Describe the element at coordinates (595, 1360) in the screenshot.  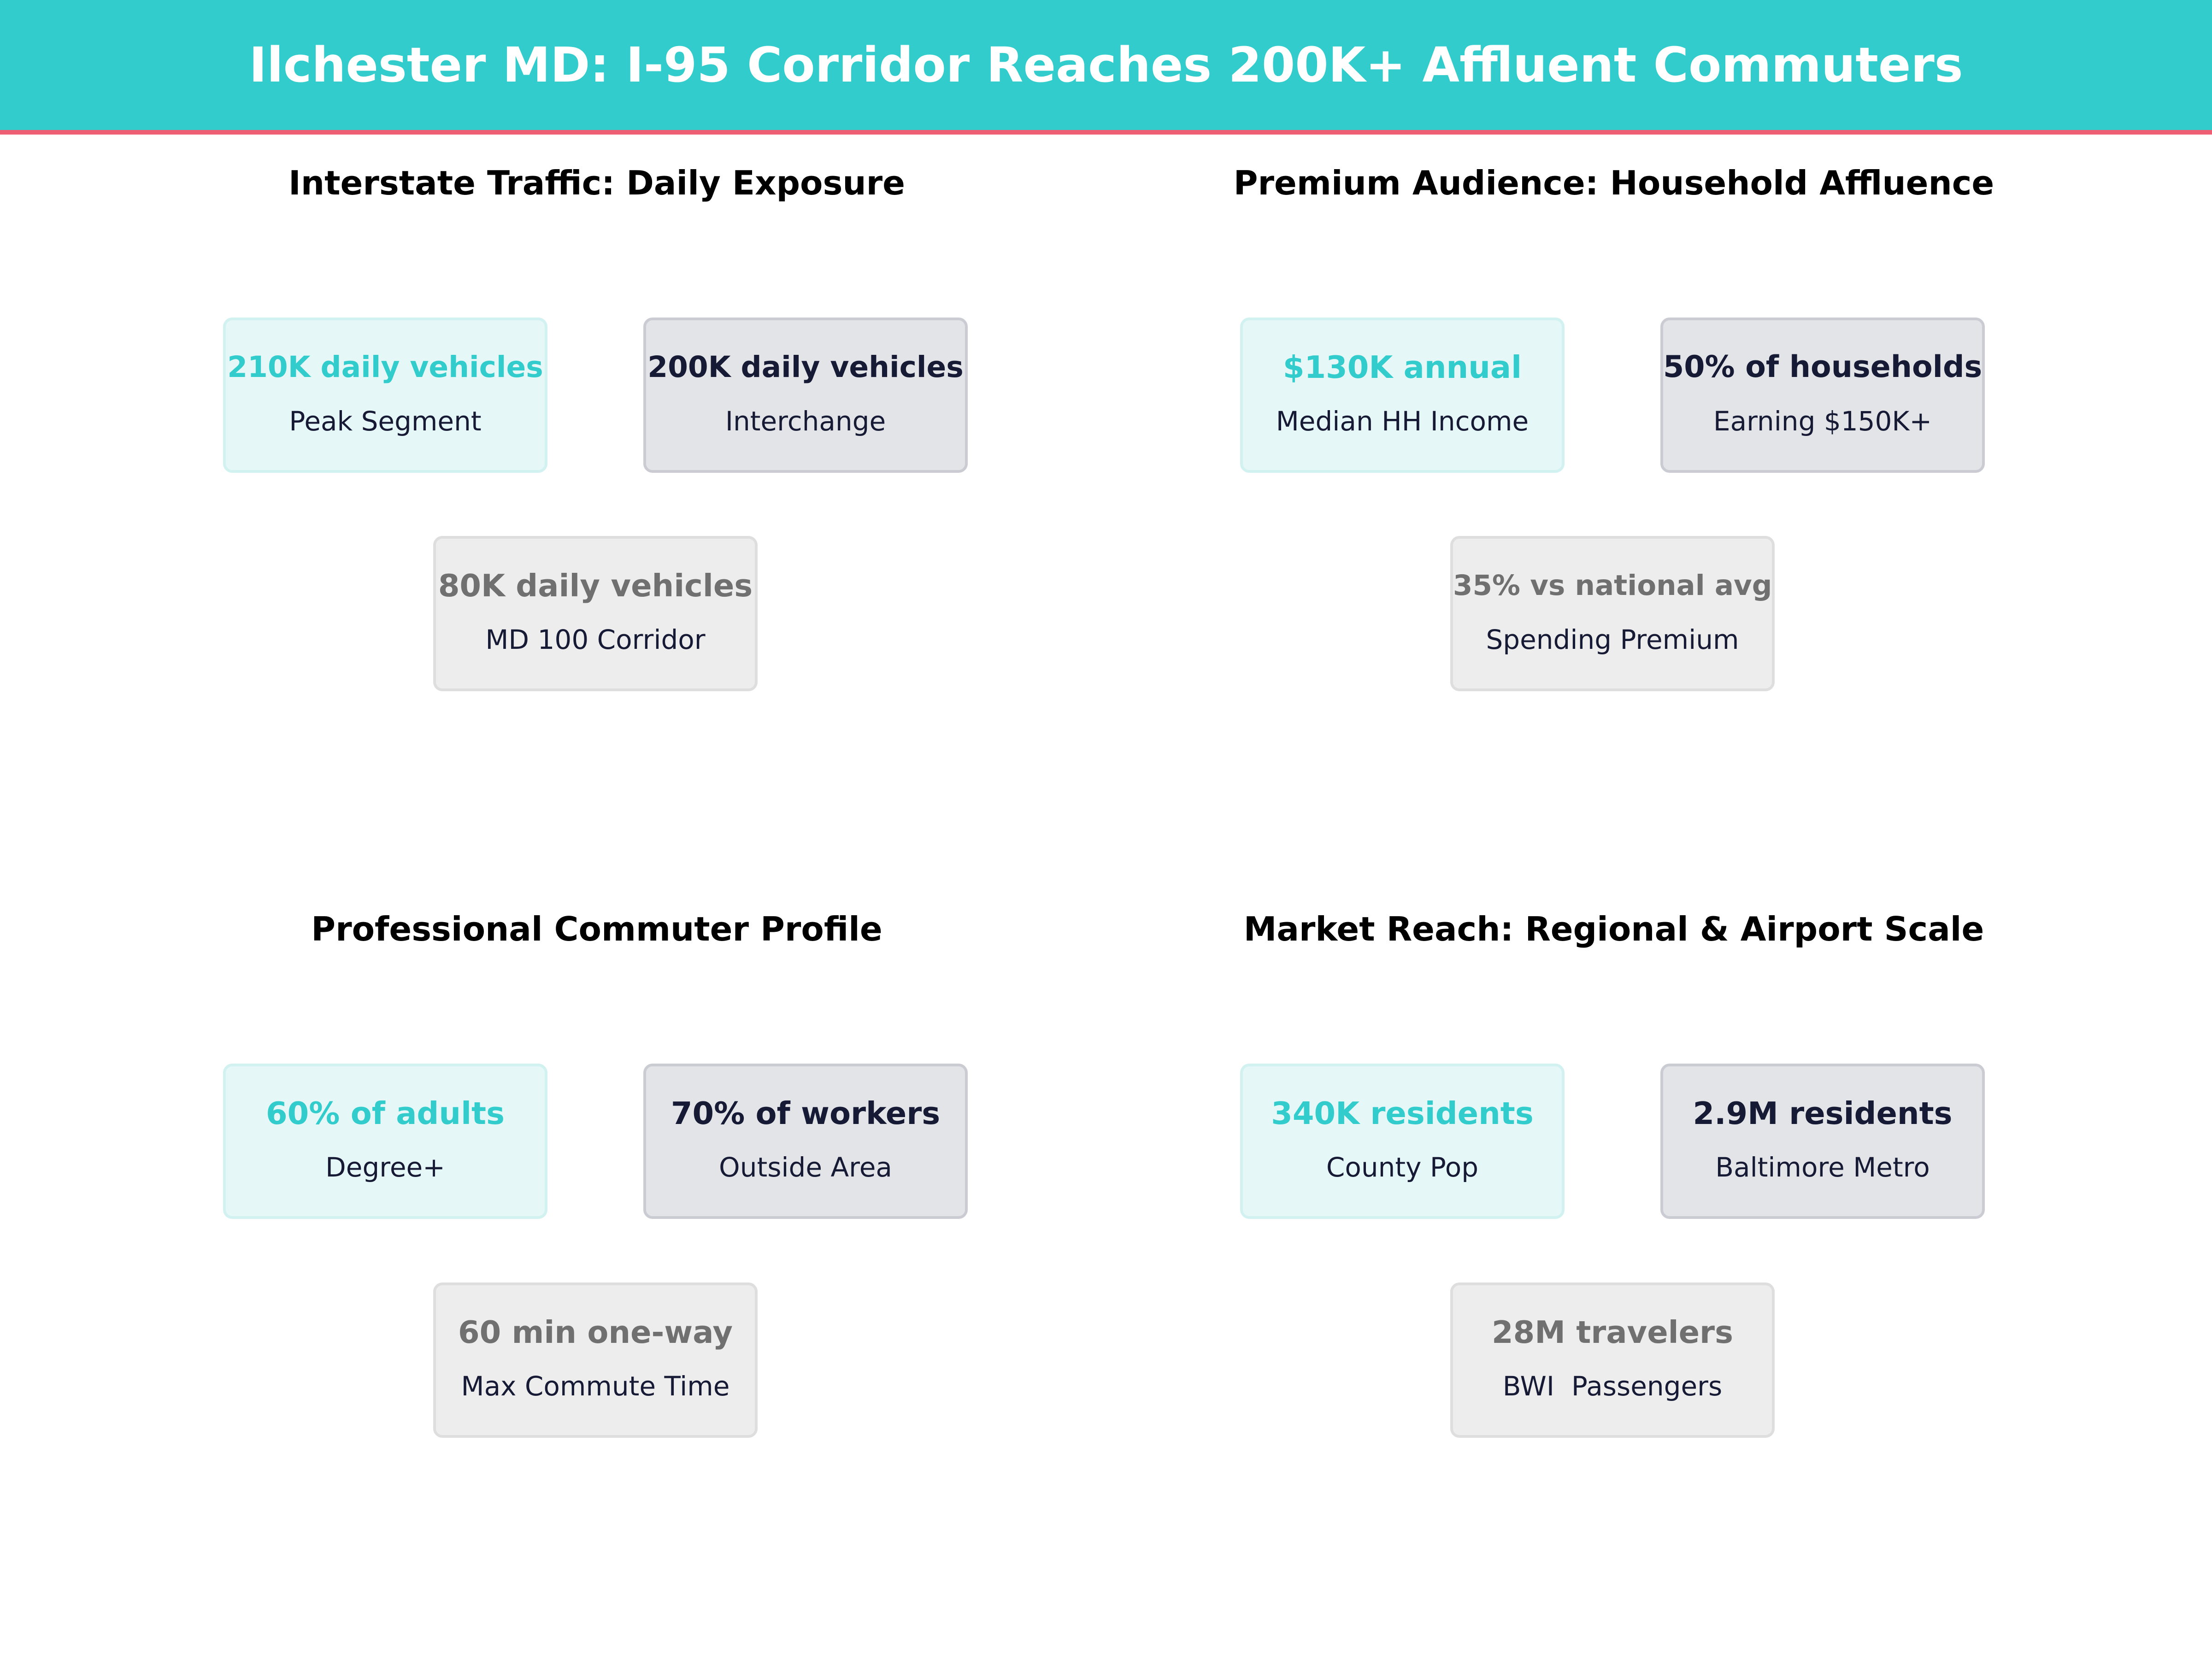
I see `stat-card: 60 min one-way Max Commute Time` at that location.